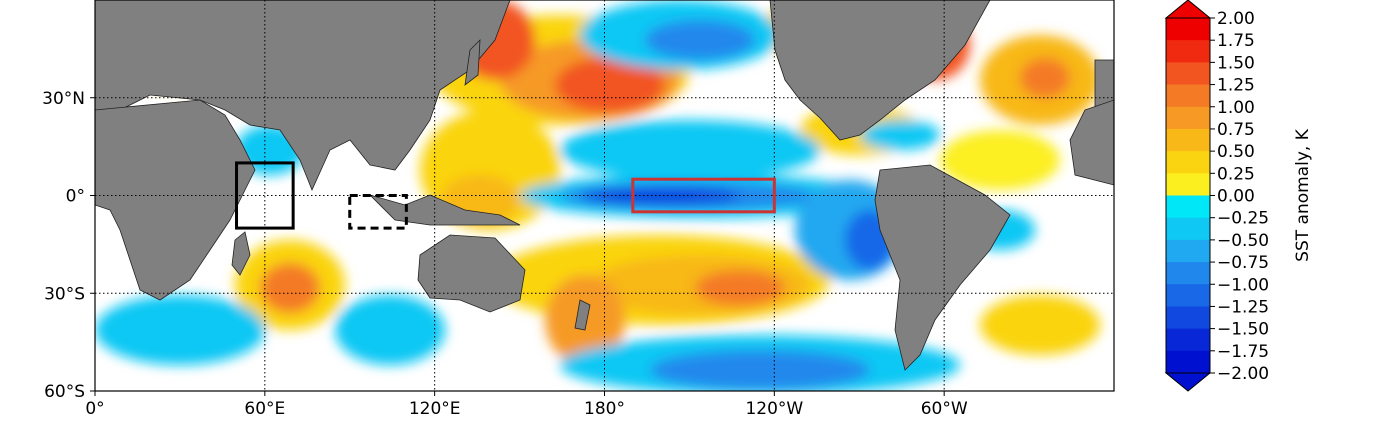  What do you see at coordinates (1243, 219) in the screenshot?
I see `colorbar-tick-label: −0.25` at bounding box center [1243, 219].